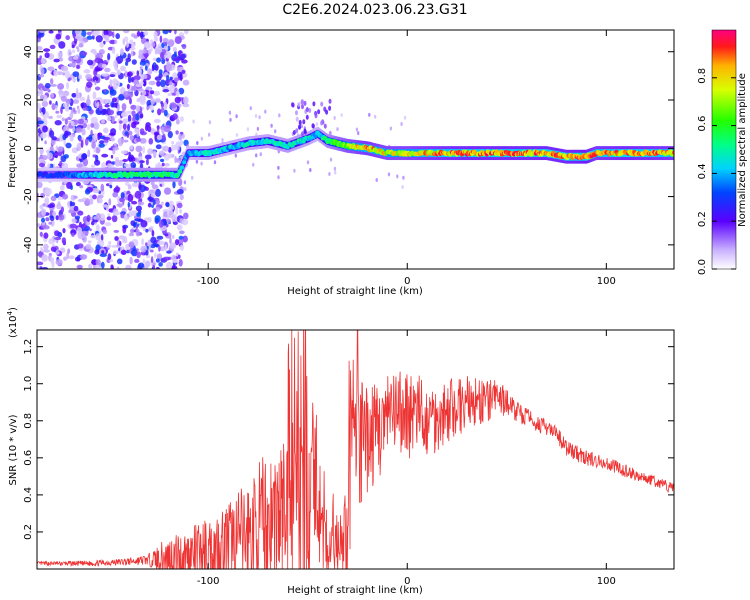 The width and height of the screenshot is (750, 600). I want to click on spectrogram-y-tick-label: 0, so click(28, 148).